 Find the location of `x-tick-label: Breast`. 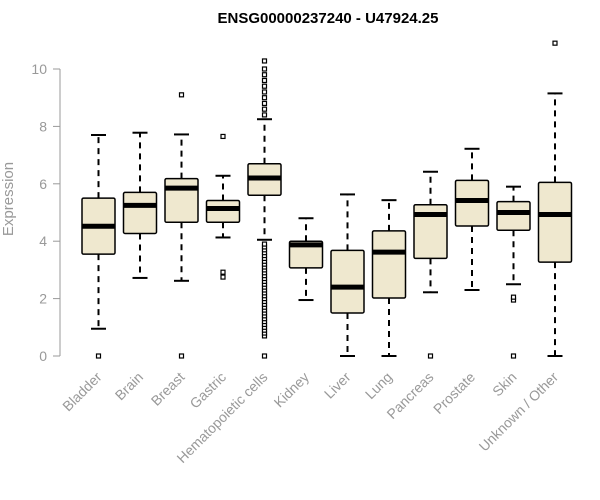

x-tick-label: Breast is located at coordinates (168, 389).